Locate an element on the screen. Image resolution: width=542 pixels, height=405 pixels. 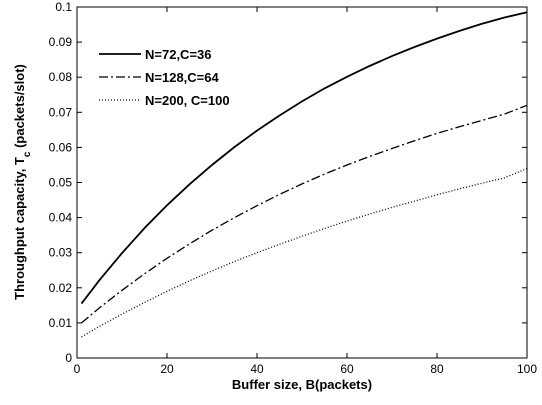
x-tick-label: 20 is located at coordinates (167, 369).